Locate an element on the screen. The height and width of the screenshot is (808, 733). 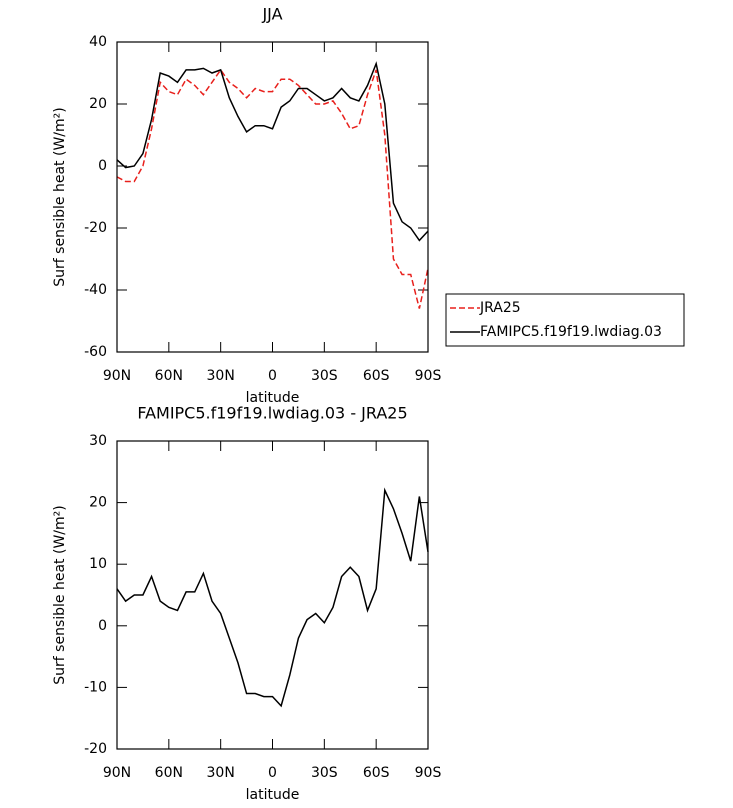
y-tick-label: -40 is located at coordinates (95, 290).